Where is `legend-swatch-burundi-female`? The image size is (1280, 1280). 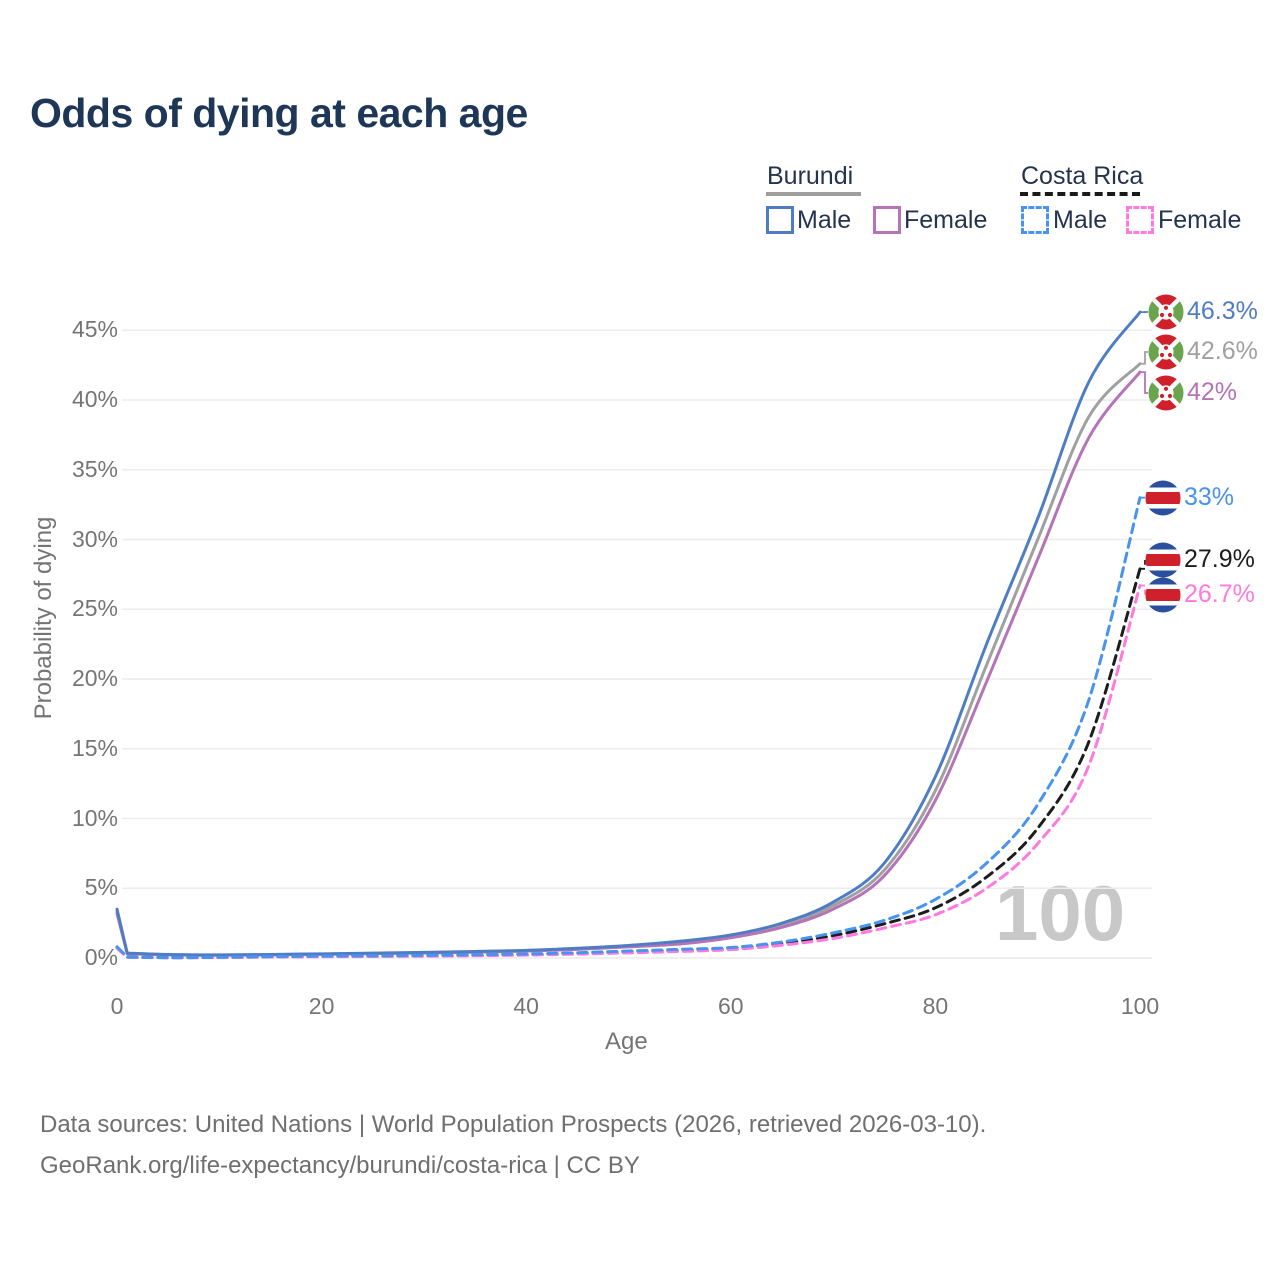
legend-swatch-burundi-female is located at coordinates (887, 220).